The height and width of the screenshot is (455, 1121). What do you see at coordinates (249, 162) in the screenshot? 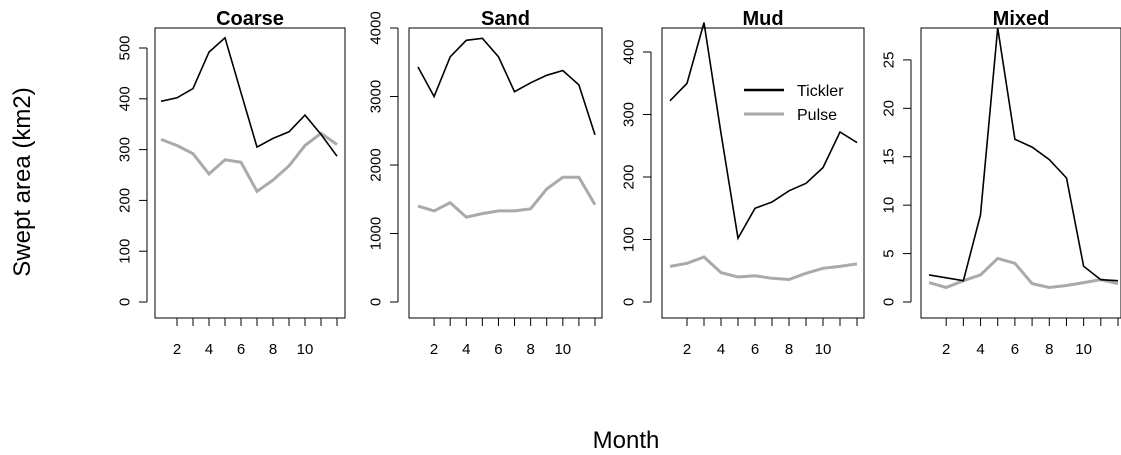
I see `series-line-pulse-coarse` at bounding box center [249, 162].